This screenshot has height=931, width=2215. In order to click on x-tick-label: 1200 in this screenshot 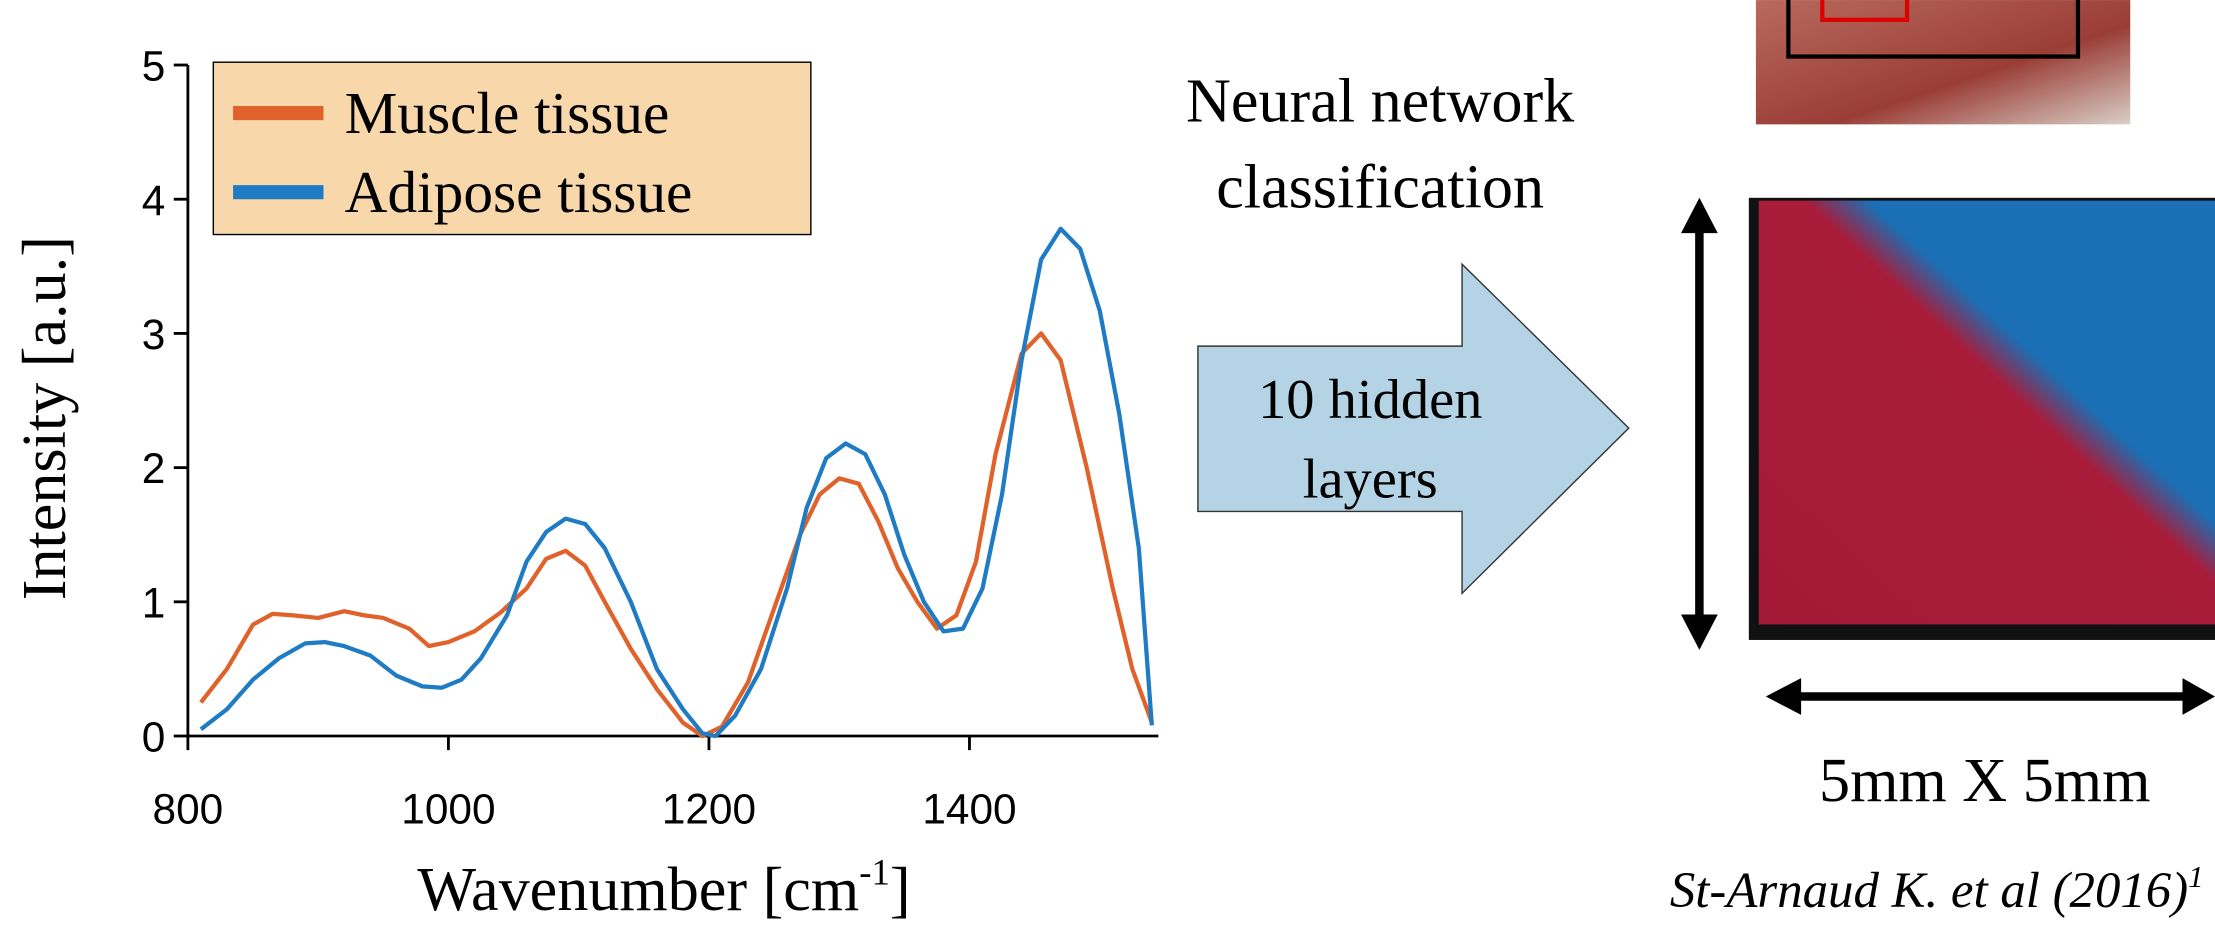, I will do `click(709, 809)`.